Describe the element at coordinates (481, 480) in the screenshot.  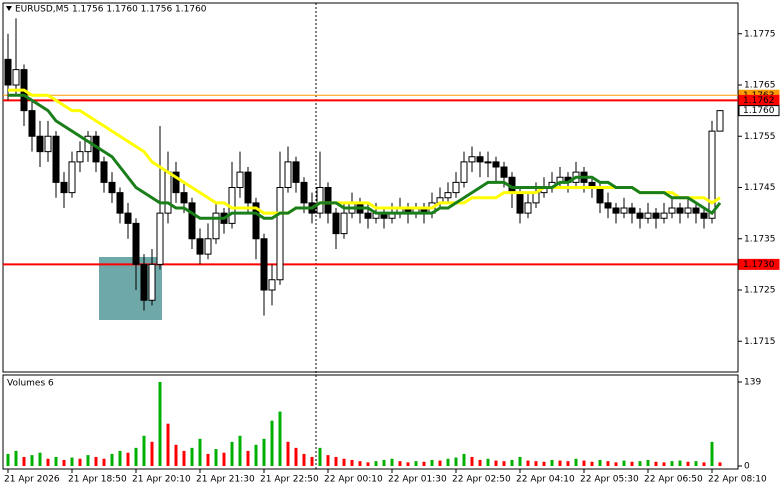
I see `x-tick-label: 22 Apr 02:50` at that location.